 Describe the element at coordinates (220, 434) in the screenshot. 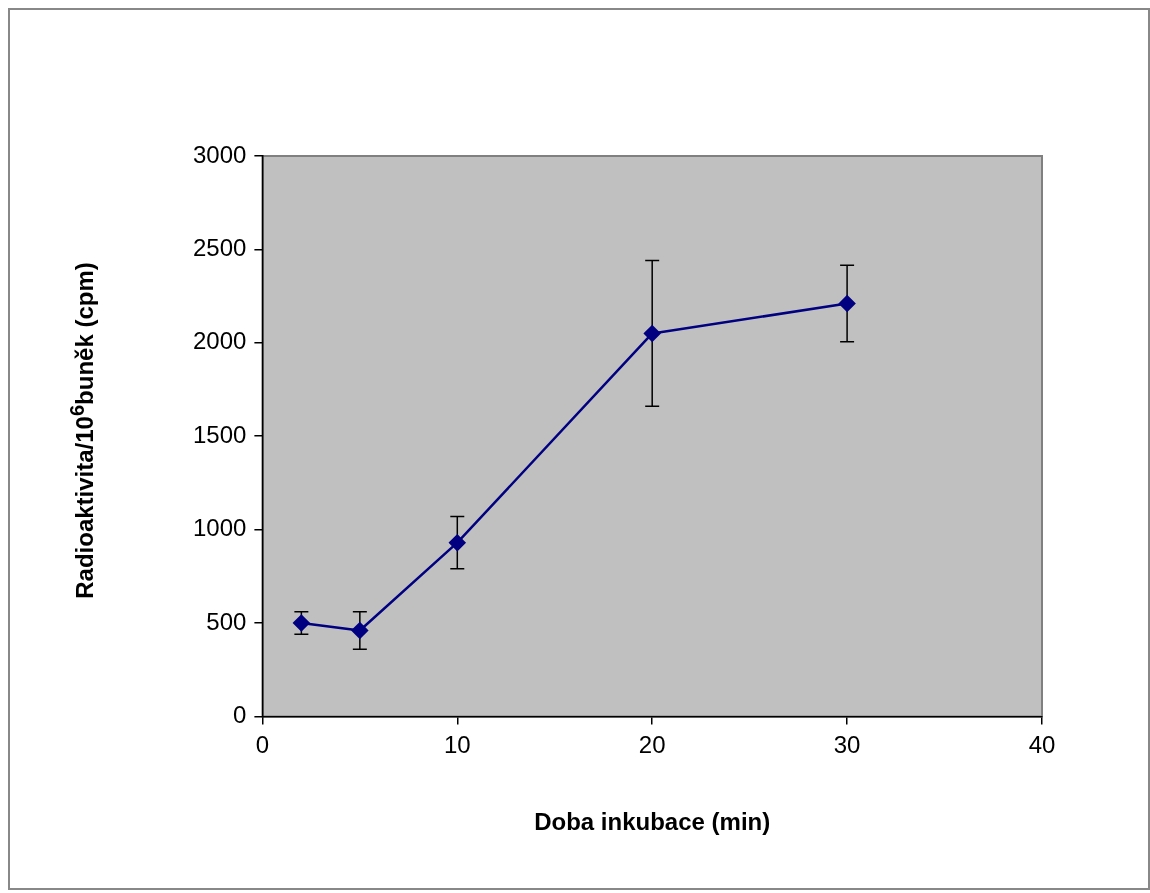

I see `y-tick-label: 1500` at that location.